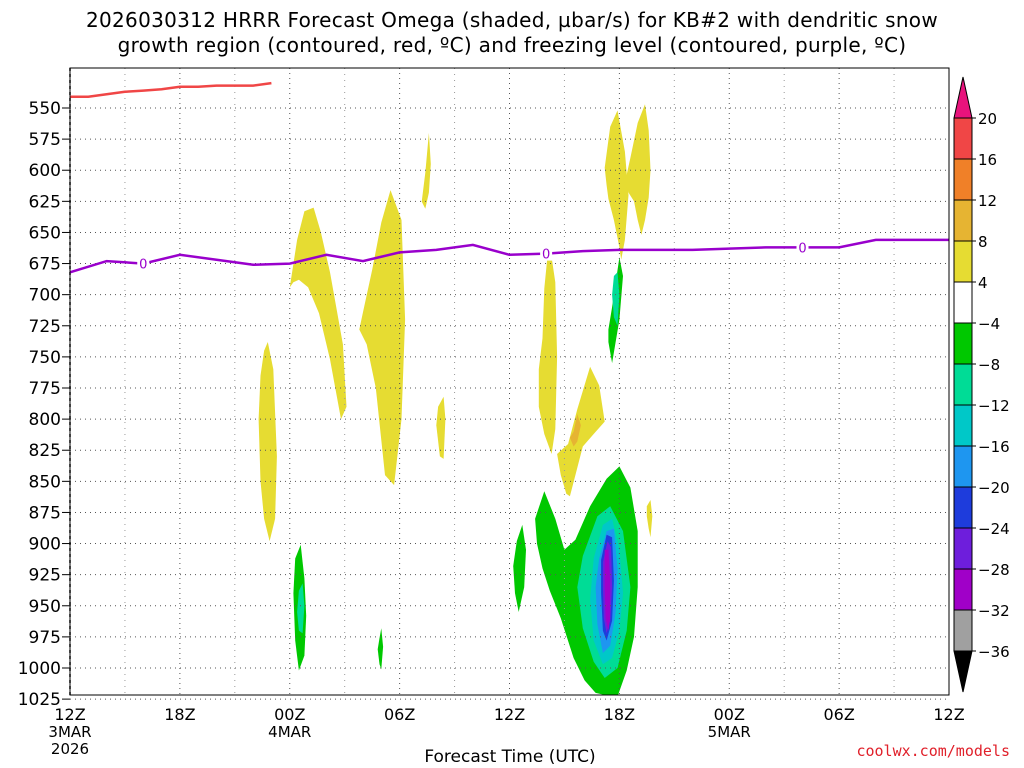 The image size is (1024, 768). Describe the element at coordinates (45, 482) in the screenshot. I see `y-tick-label: 850` at that location.